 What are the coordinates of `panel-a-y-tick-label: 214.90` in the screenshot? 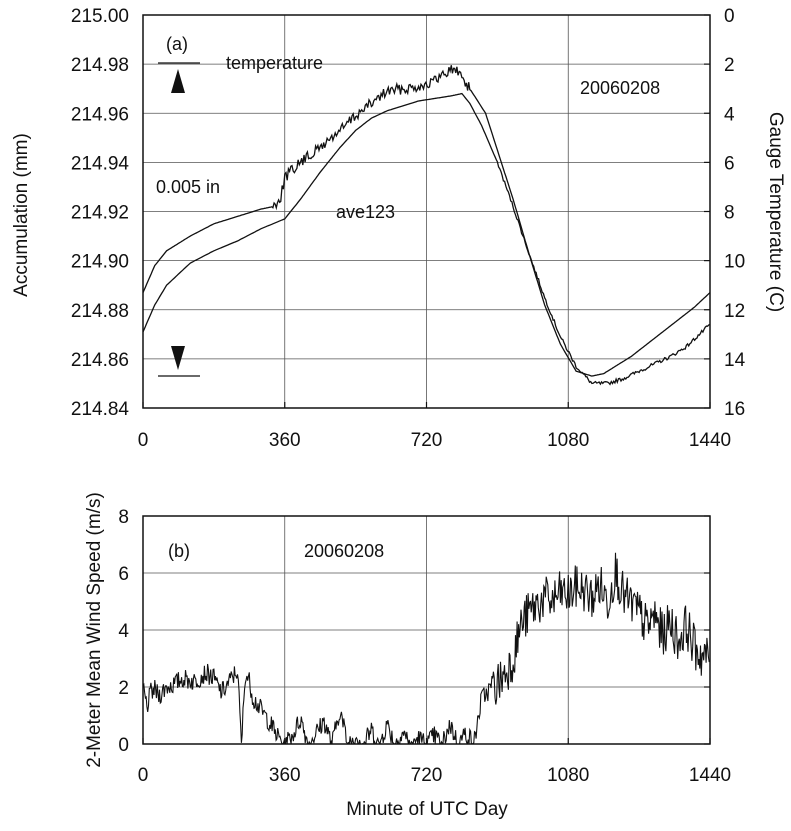 It's located at (100, 262).